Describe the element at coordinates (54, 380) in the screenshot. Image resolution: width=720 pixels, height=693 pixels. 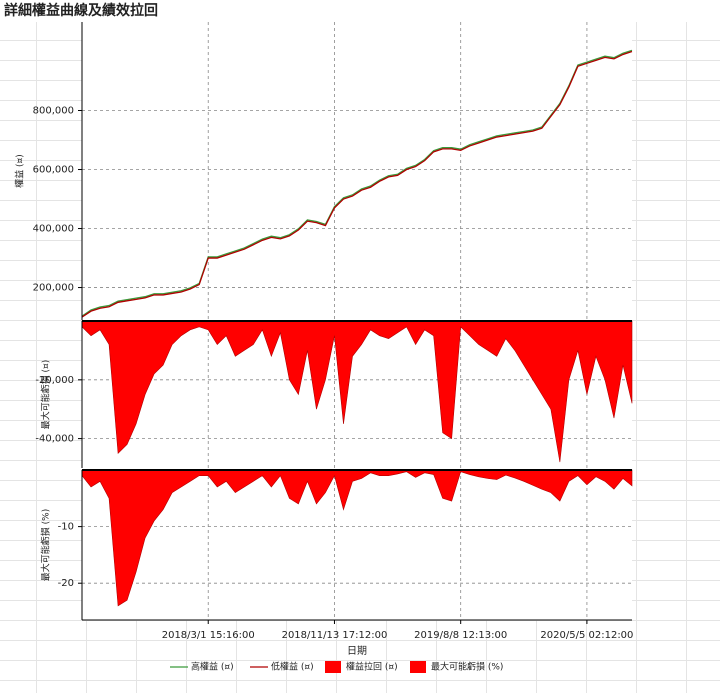
I see `y-tick-label: -20,000` at that location.